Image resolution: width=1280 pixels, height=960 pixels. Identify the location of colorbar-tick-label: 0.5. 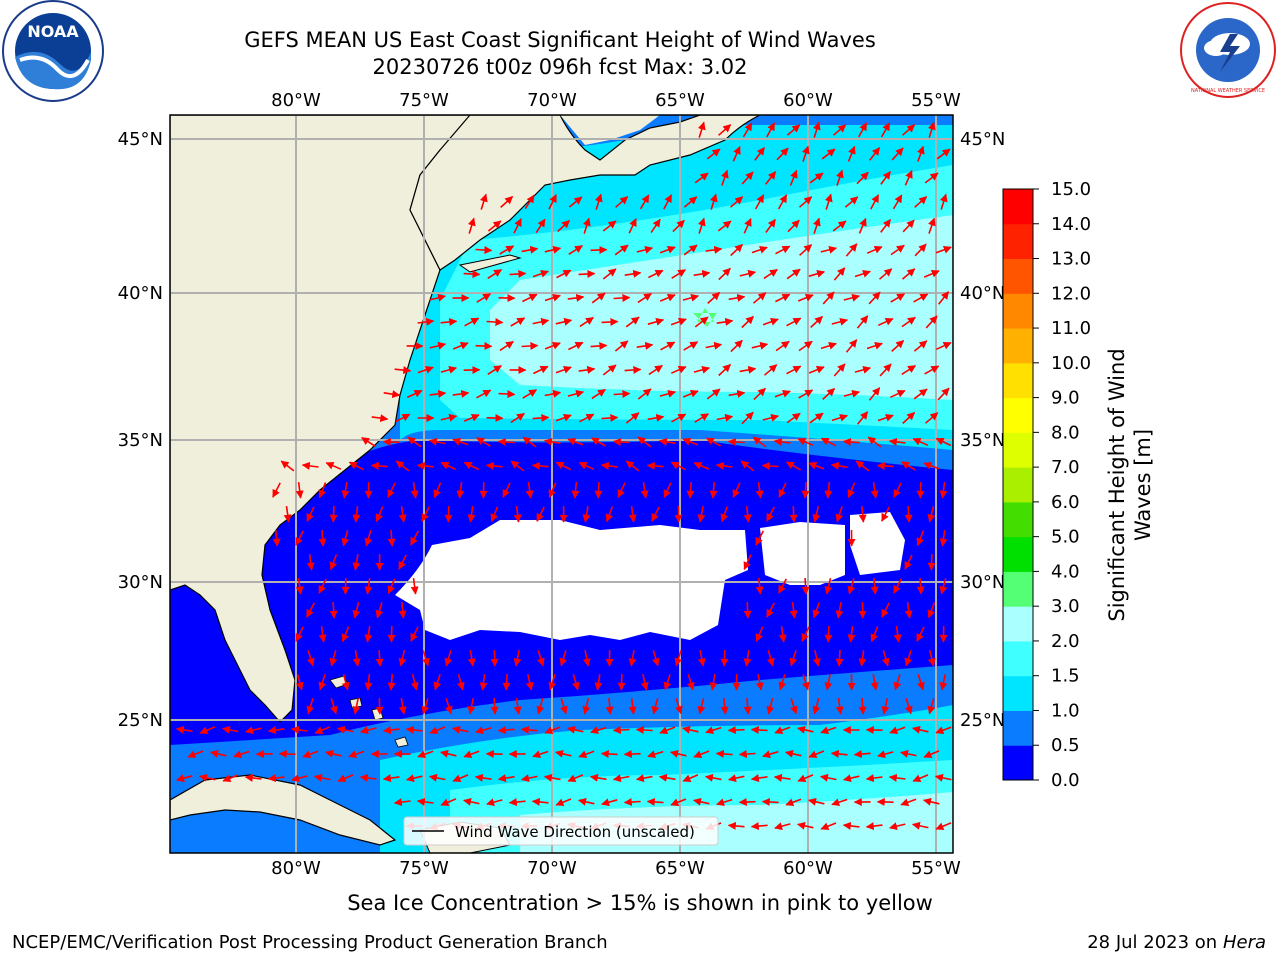
(1065, 745).